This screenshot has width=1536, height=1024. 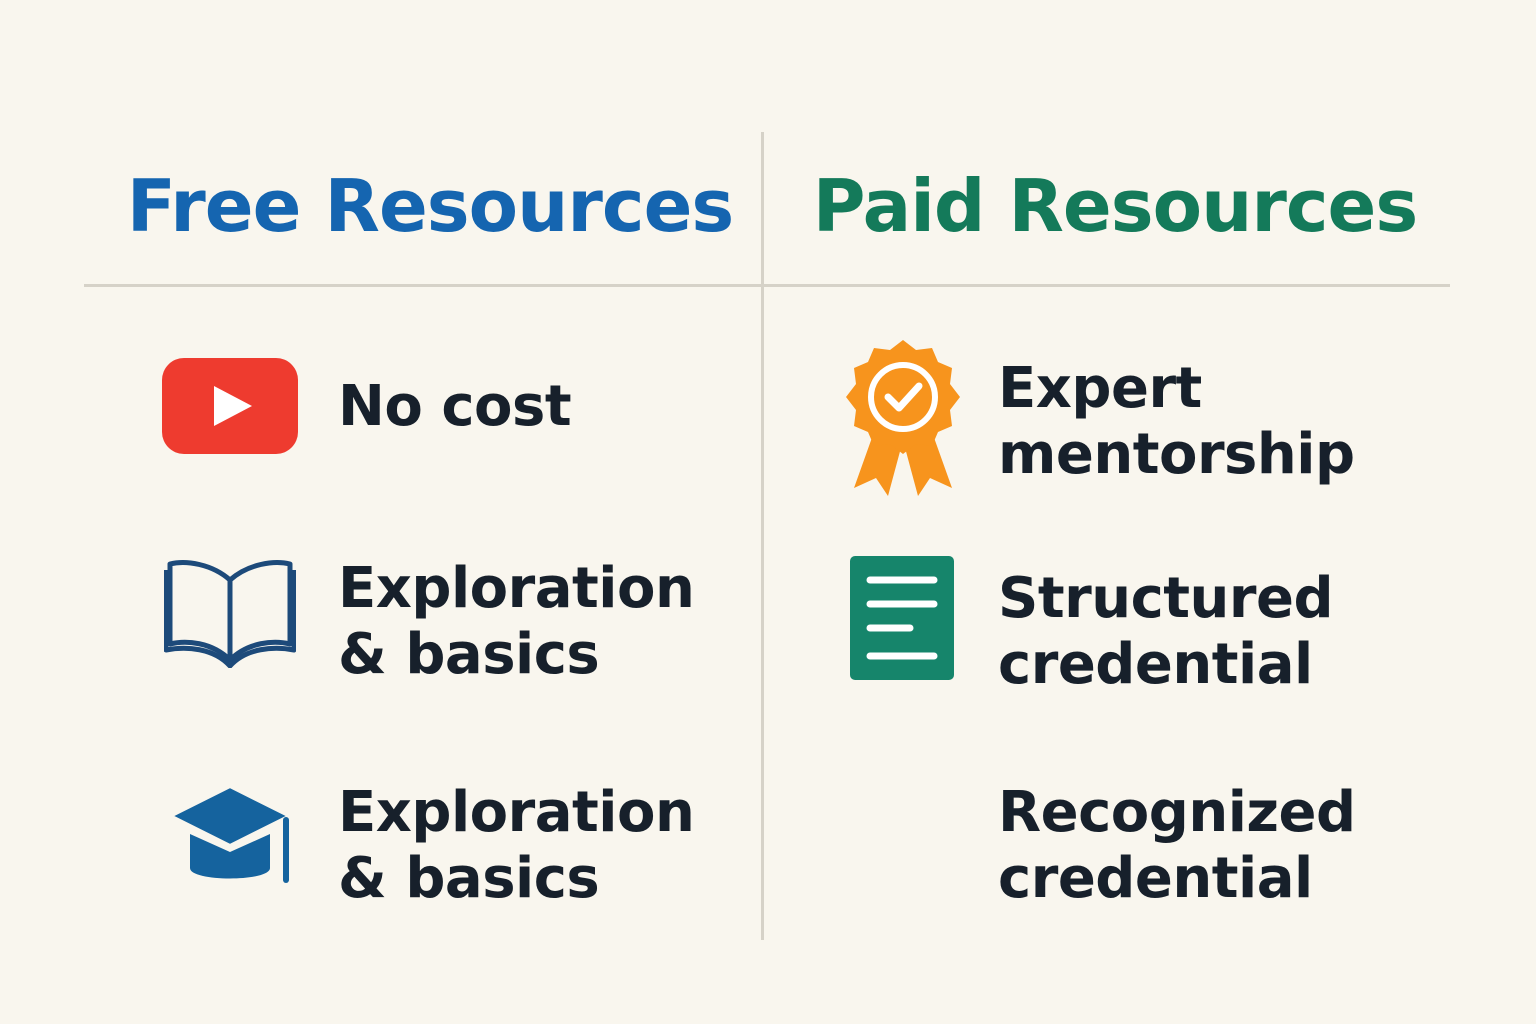 What do you see at coordinates (1176, 454) in the screenshot?
I see `paid-item-1-line-2: mentorship` at bounding box center [1176, 454].